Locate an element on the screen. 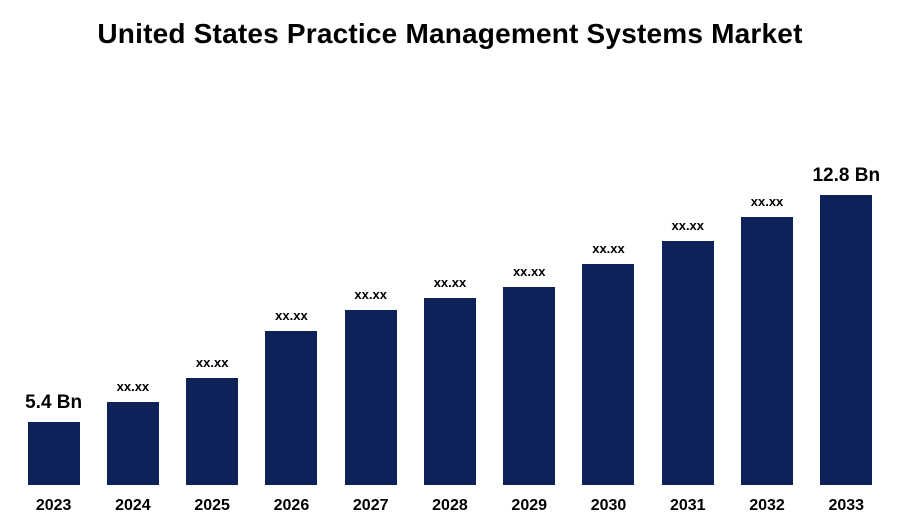 The width and height of the screenshot is (900, 525). bar-2032 is located at coordinates (767, 351).